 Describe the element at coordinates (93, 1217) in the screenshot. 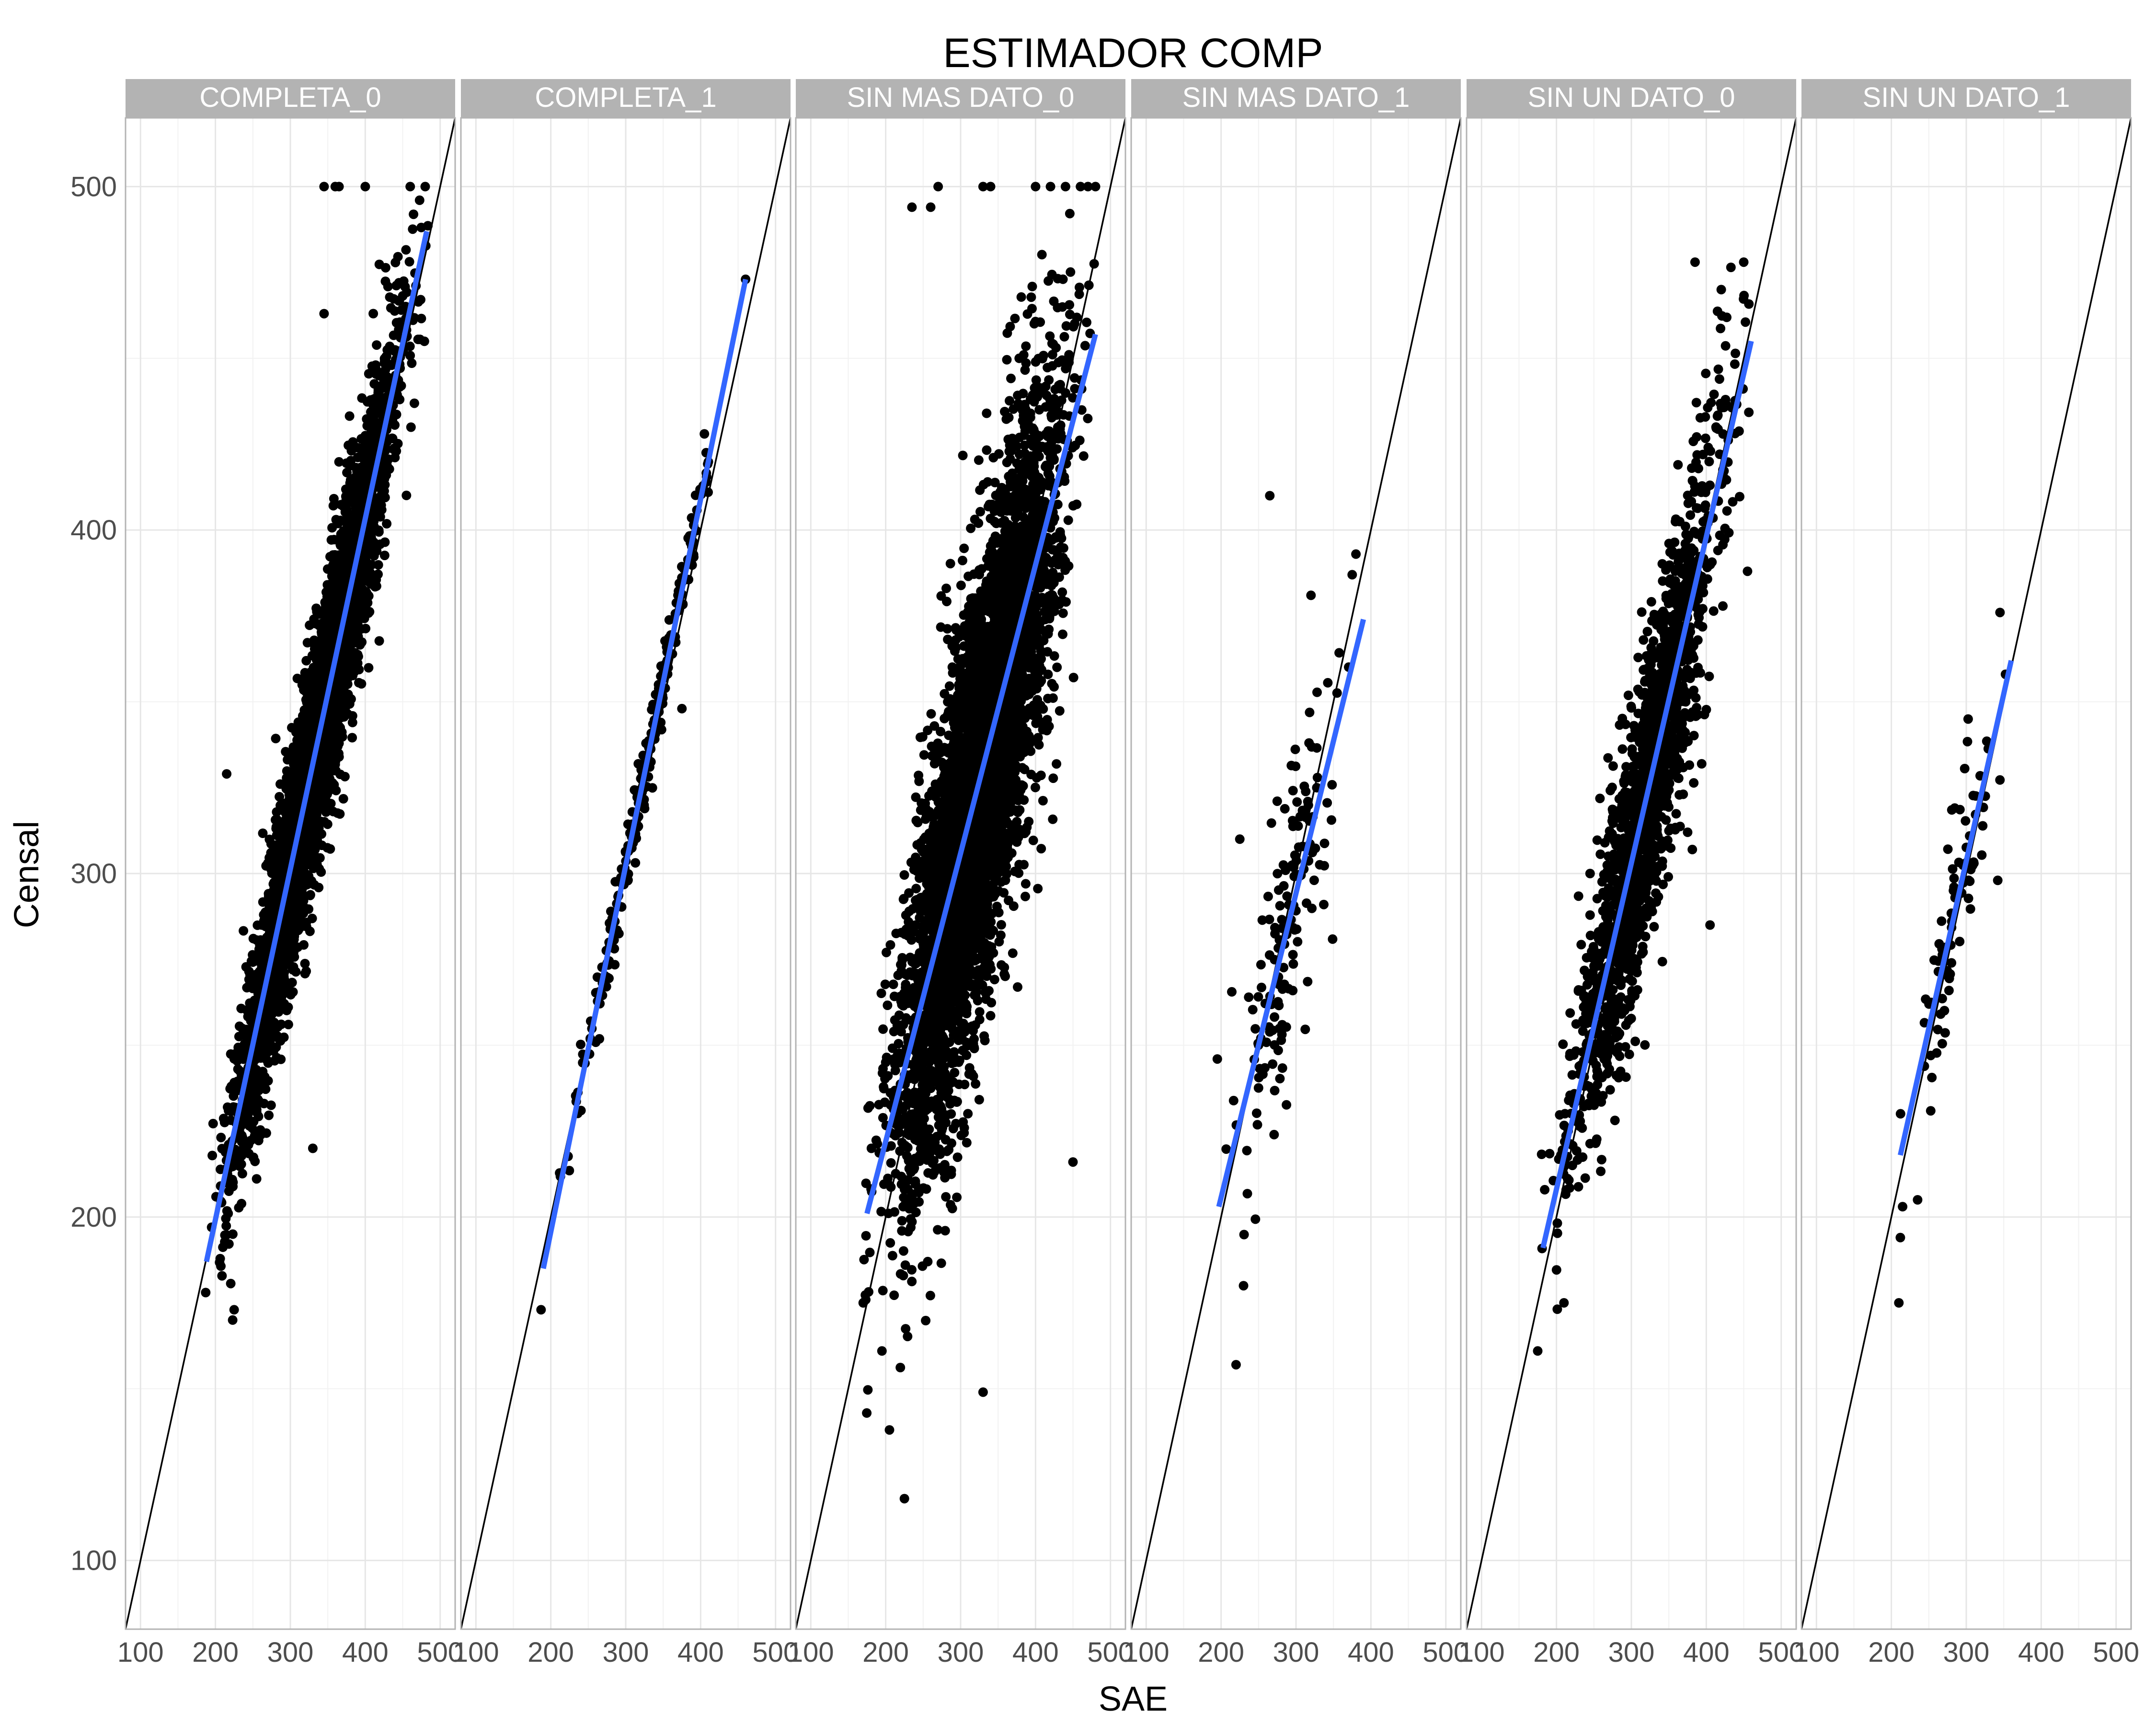

I see `y-tick-label: 200` at that location.